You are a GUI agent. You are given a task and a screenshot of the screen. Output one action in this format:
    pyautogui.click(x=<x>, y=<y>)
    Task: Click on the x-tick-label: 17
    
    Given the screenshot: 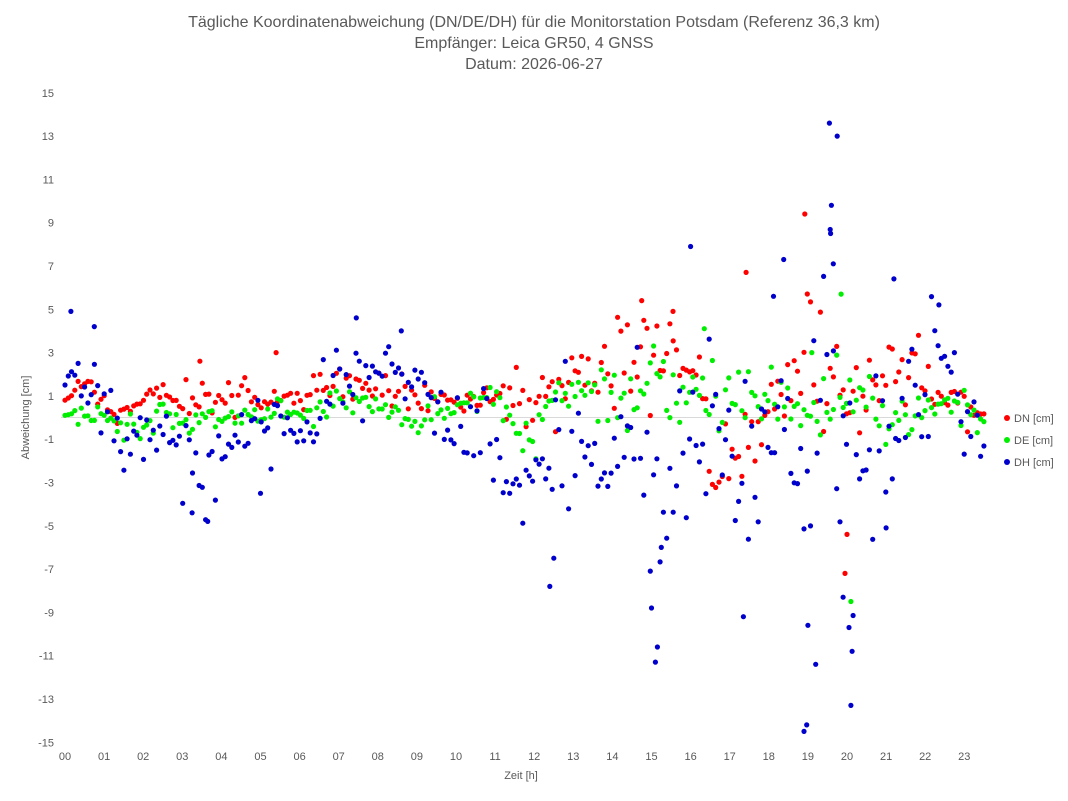 What is the action you would take?
    pyautogui.click(x=730, y=757)
    